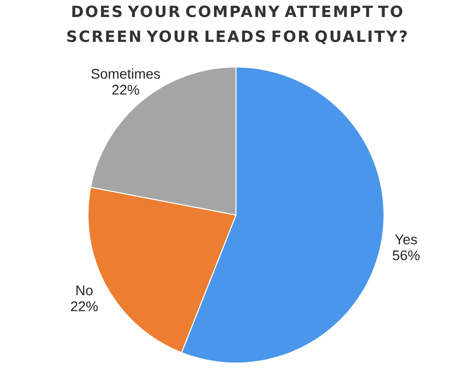 The height and width of the screenshot is (386, 474). Describe the element at coordinates (237, 25) in the screenshot. I see `chart-title: DOES YOUR COMPANY ATTEMPT TO SCREEN YOUR LEADS FOR QUALITY?` at that location.